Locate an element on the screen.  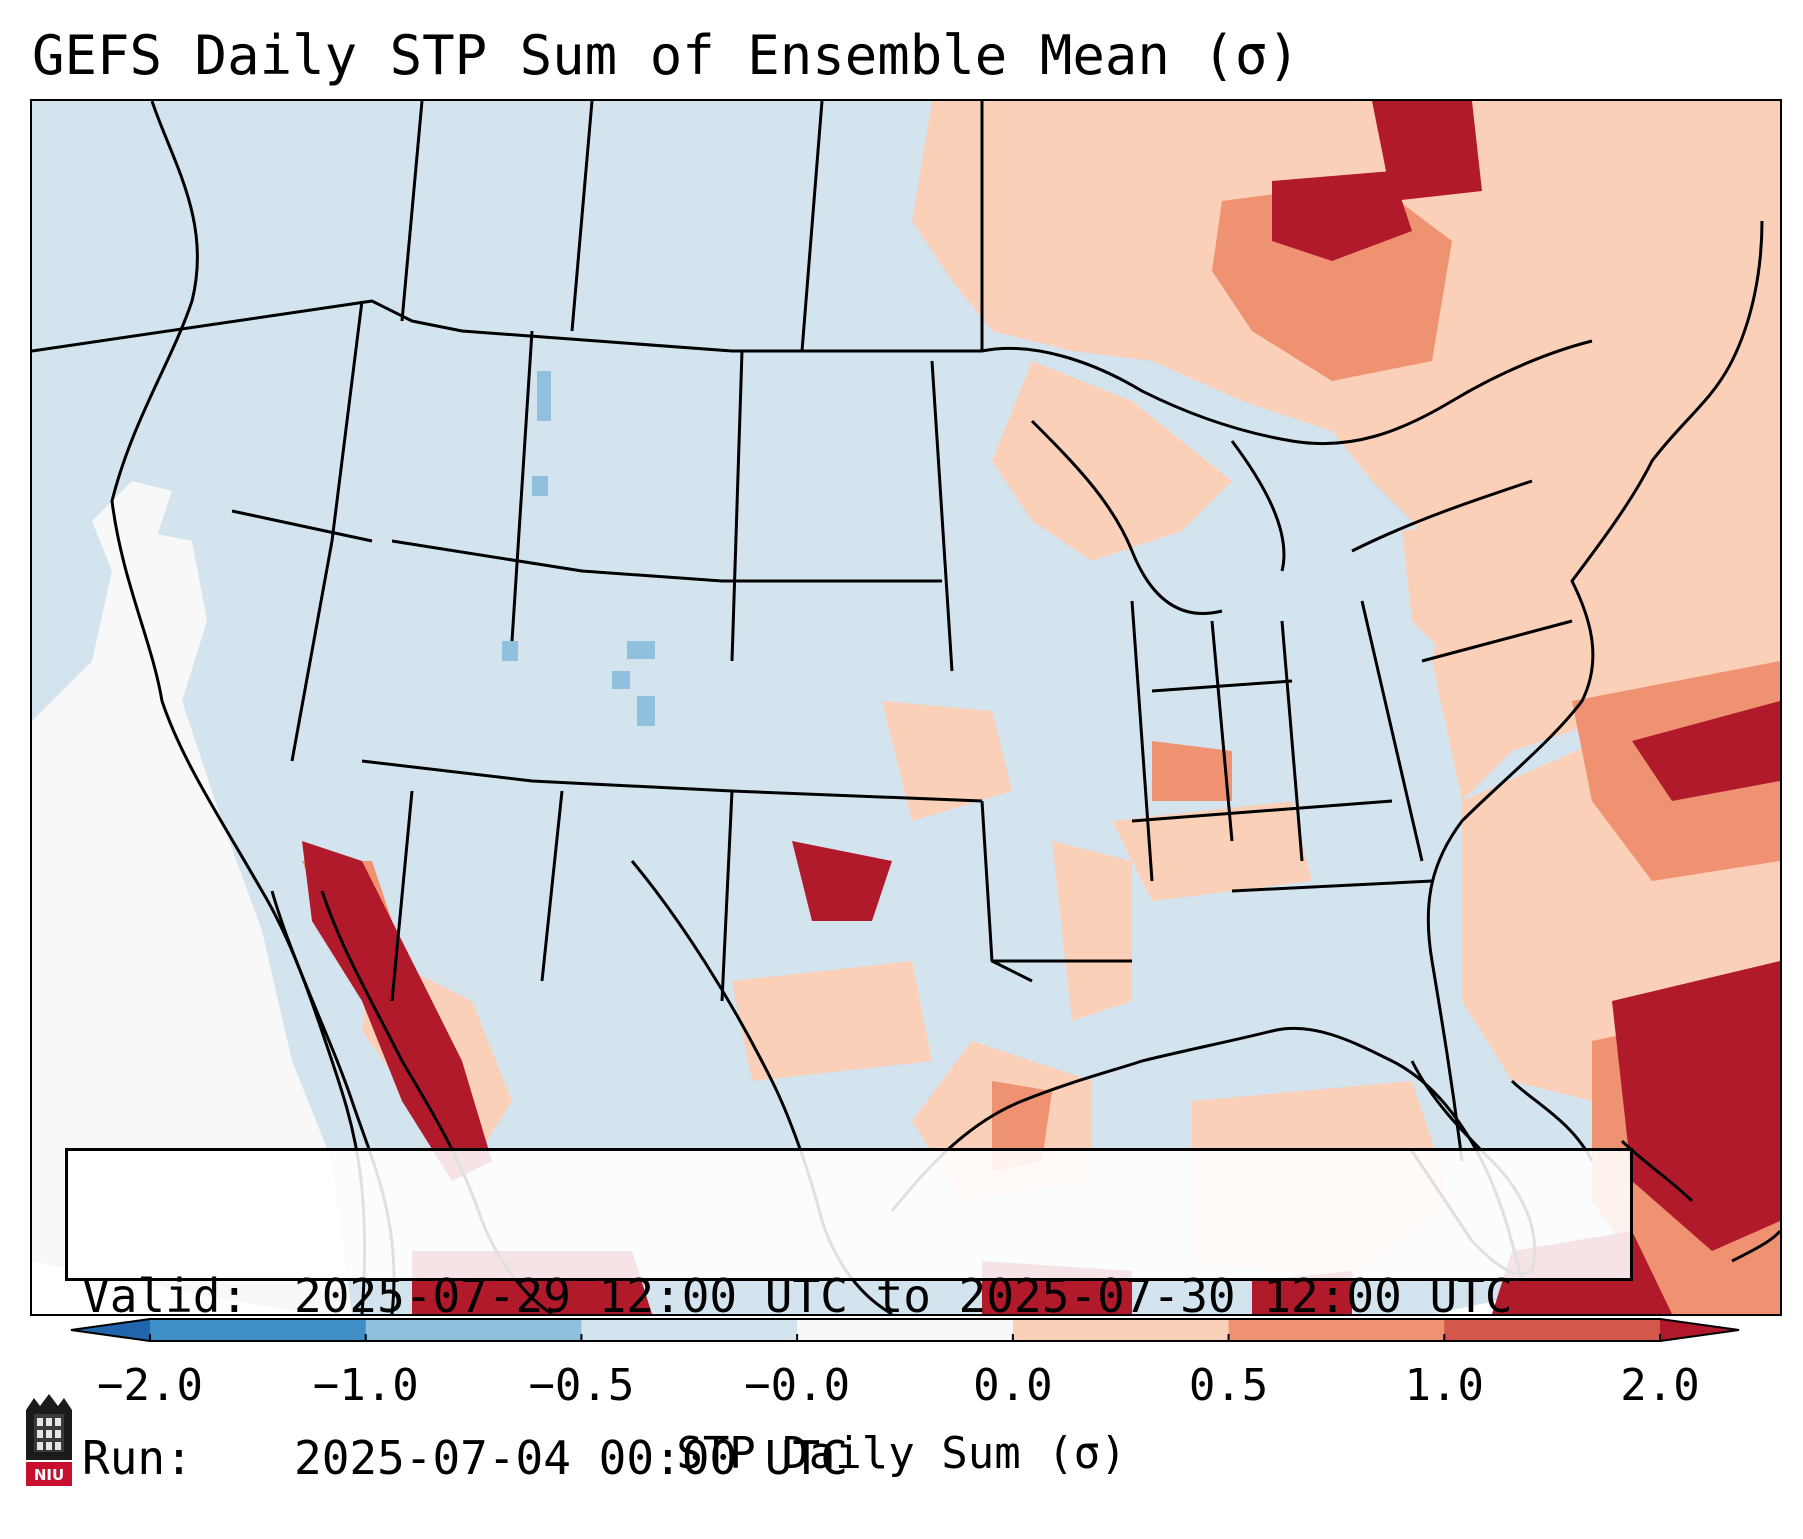
yucatan-high-field is located at coordinates (1302, 1292).